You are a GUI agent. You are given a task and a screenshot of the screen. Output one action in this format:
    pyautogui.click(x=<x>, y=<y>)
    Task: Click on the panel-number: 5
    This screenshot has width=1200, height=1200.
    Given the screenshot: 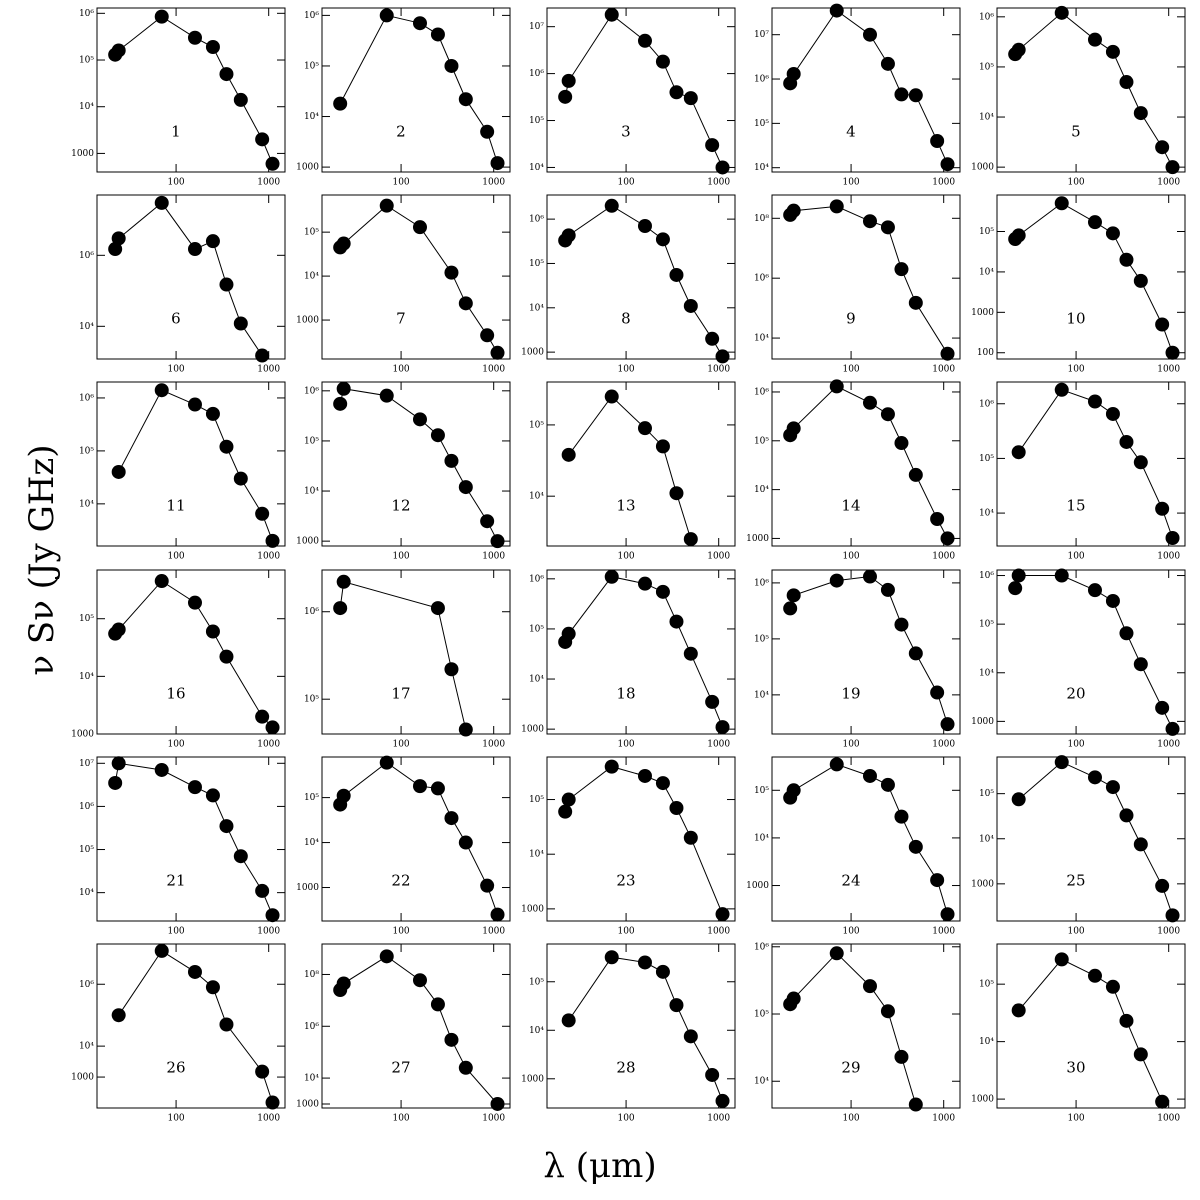 What is the action you would take?
    pyautogui.click(x=1076, y=132)
    